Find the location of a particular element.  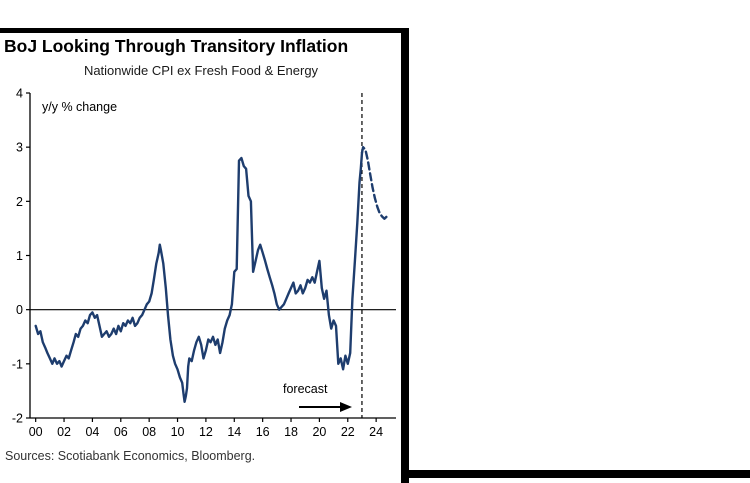

y-tick-label: 0 is located at coordinates (19, 310).